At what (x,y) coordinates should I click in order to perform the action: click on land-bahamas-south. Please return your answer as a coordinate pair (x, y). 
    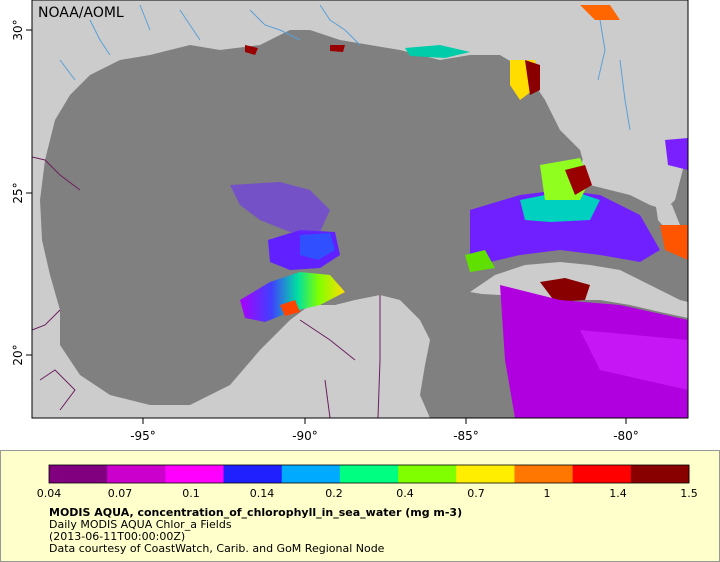
    Looking at the image, I should click on (667, 216).